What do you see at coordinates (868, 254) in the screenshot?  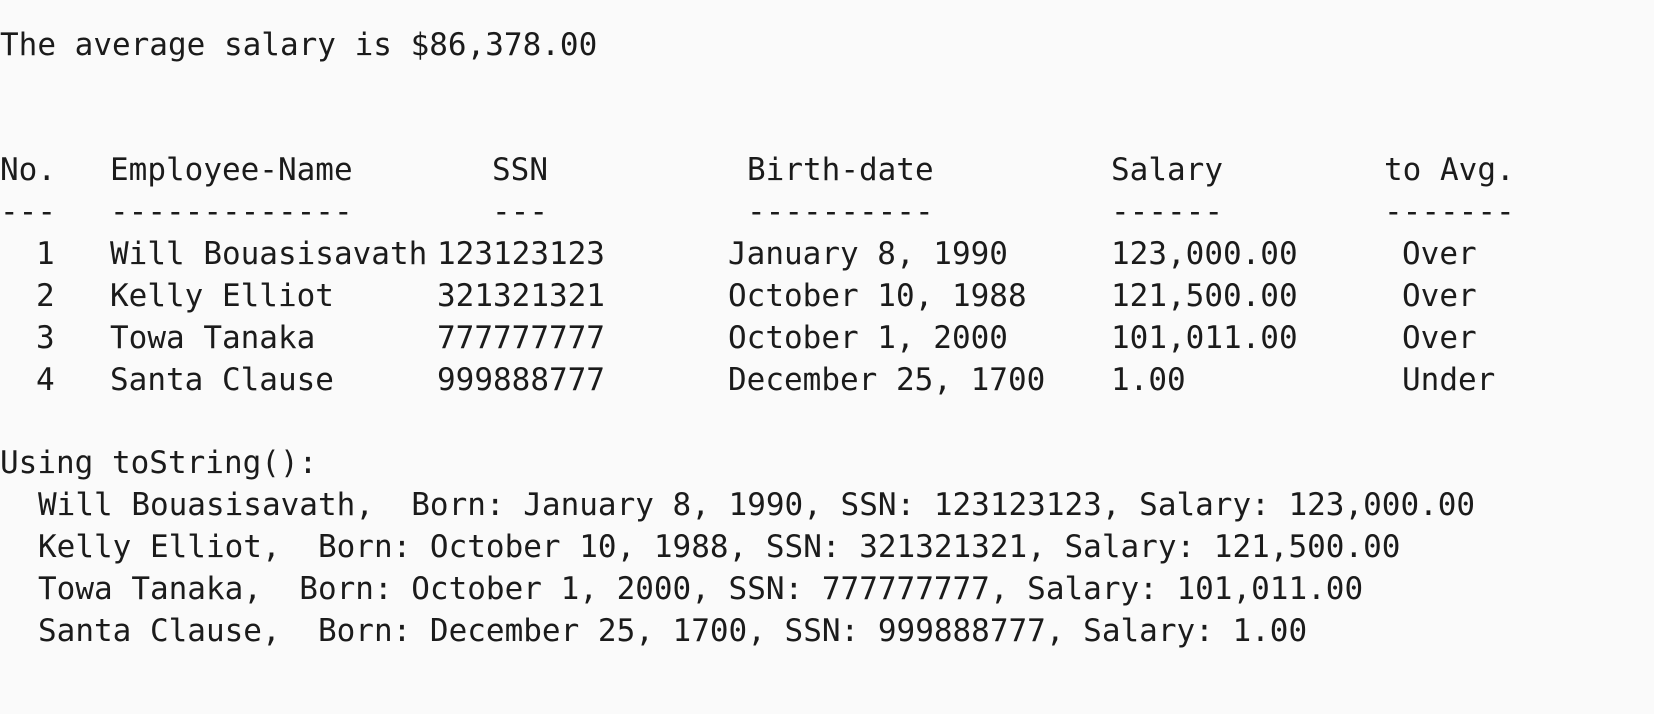 I see `row-birth-date: January 8, 1990` at bounding box center [868, 254].